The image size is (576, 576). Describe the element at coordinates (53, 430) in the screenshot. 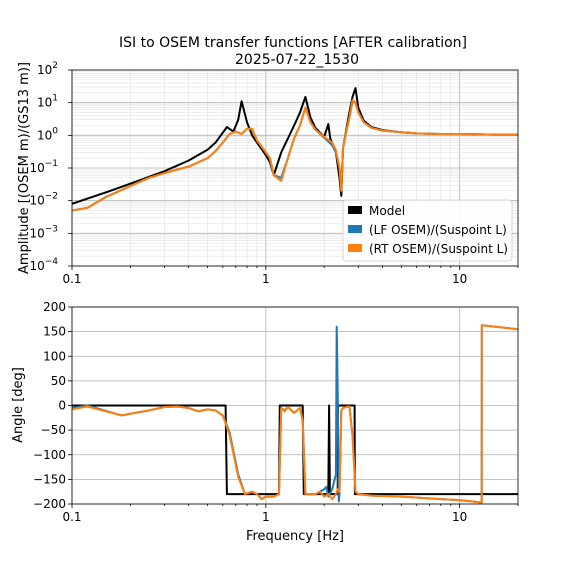

I see `y-tick-label: −50` at that location.